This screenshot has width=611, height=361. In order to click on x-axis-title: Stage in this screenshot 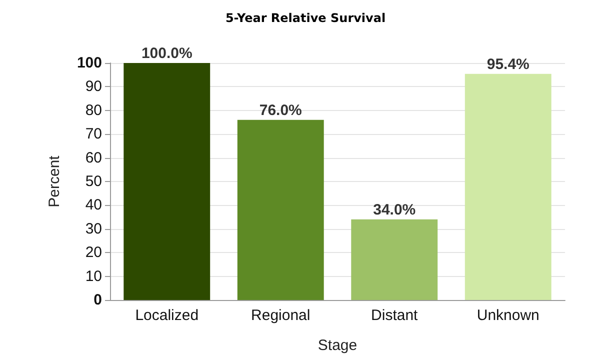, I will do `click(338, 345)`.